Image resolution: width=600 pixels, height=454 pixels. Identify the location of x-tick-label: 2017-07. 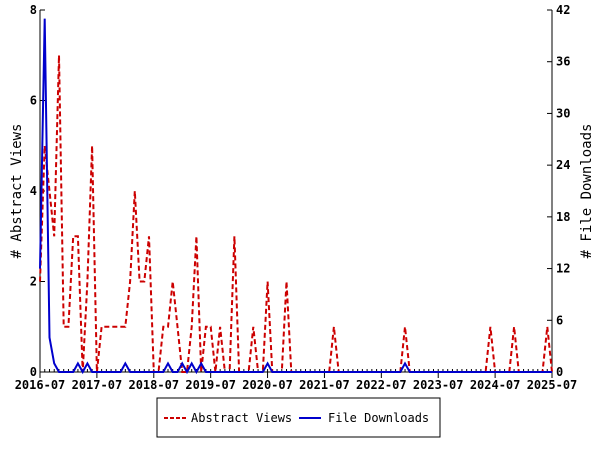
(97, 385).